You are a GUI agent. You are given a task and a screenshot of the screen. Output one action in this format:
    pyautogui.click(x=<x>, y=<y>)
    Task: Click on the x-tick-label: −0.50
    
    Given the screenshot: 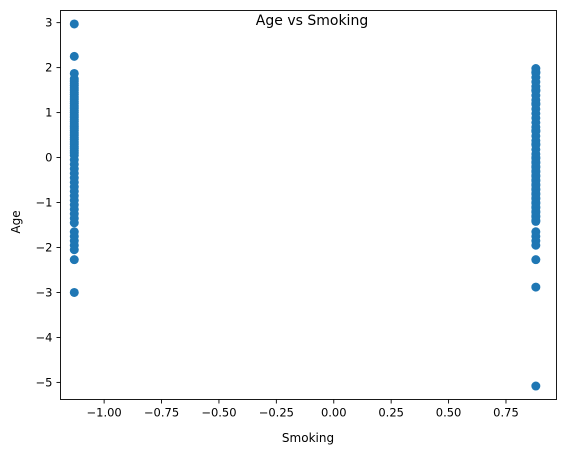 What is the action you would take?
    pyautogui.click(x=218, y=413)
    